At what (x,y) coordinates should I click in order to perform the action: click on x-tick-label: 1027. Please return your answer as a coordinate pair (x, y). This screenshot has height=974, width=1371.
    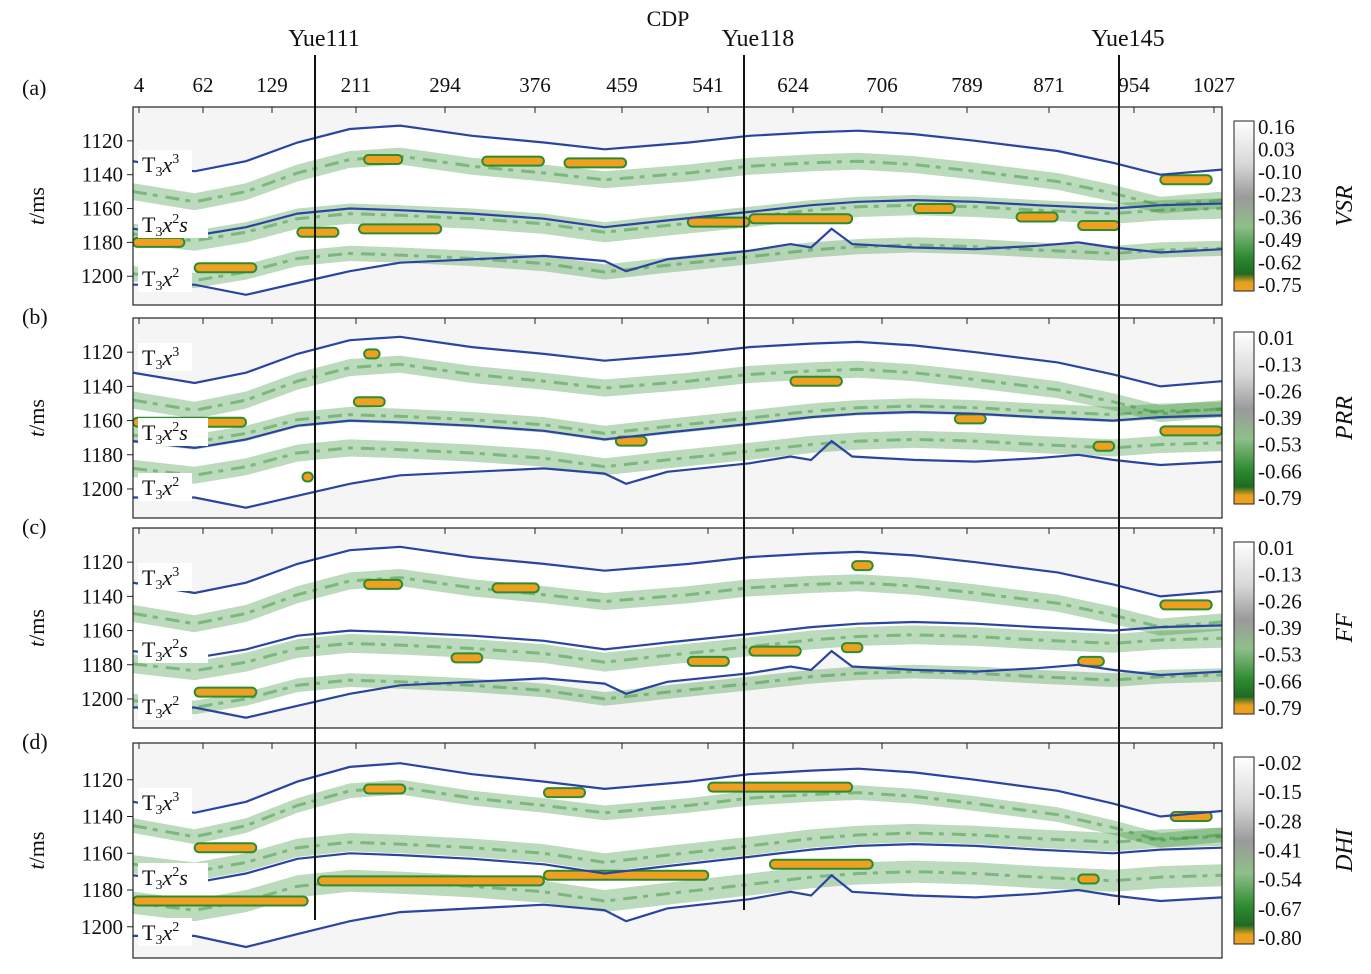
    Looking at the image, I should click on (1214, 85).